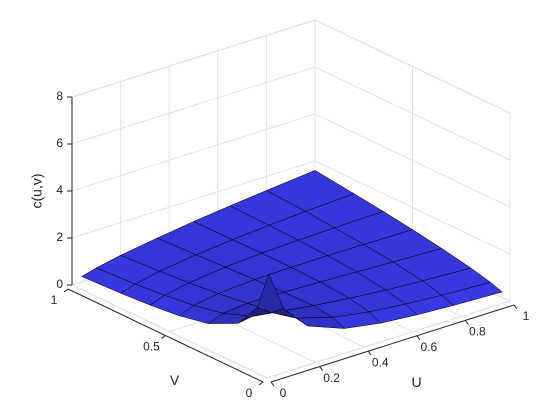 The image size is (560, 420). I want to click on y-tick-label: 1, so click(54, 300).